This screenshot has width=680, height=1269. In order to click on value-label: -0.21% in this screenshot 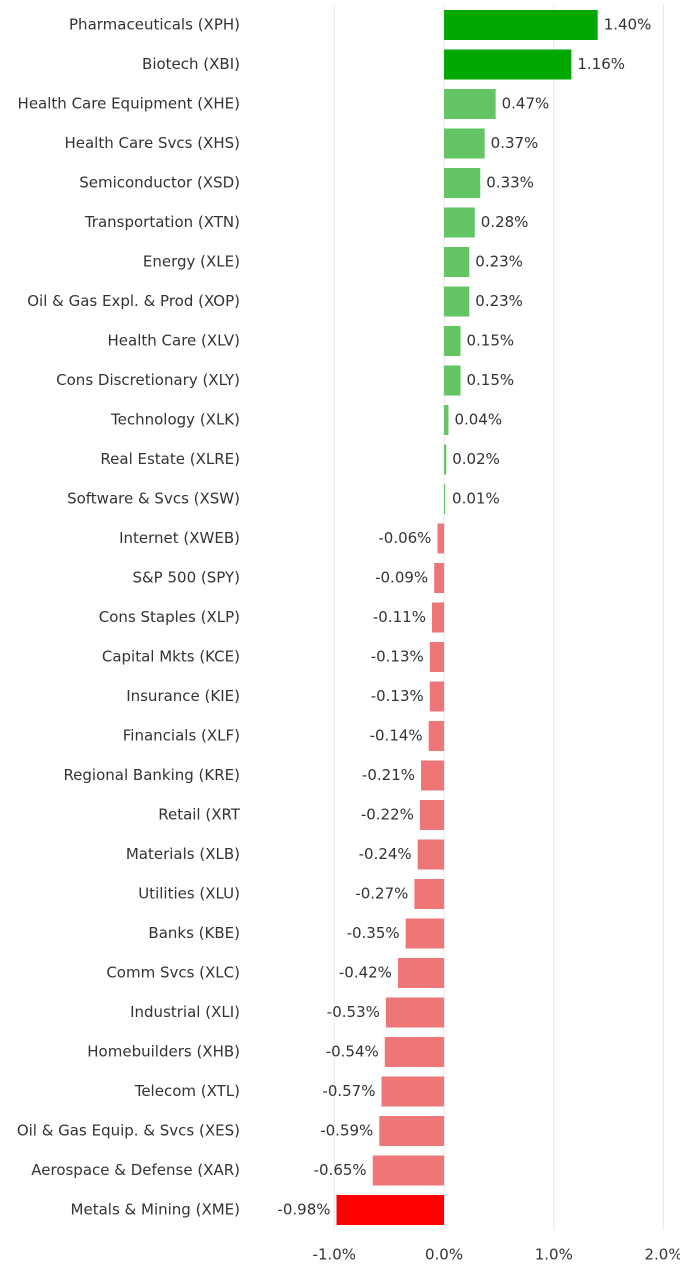, I will do `click(388, 775)`.